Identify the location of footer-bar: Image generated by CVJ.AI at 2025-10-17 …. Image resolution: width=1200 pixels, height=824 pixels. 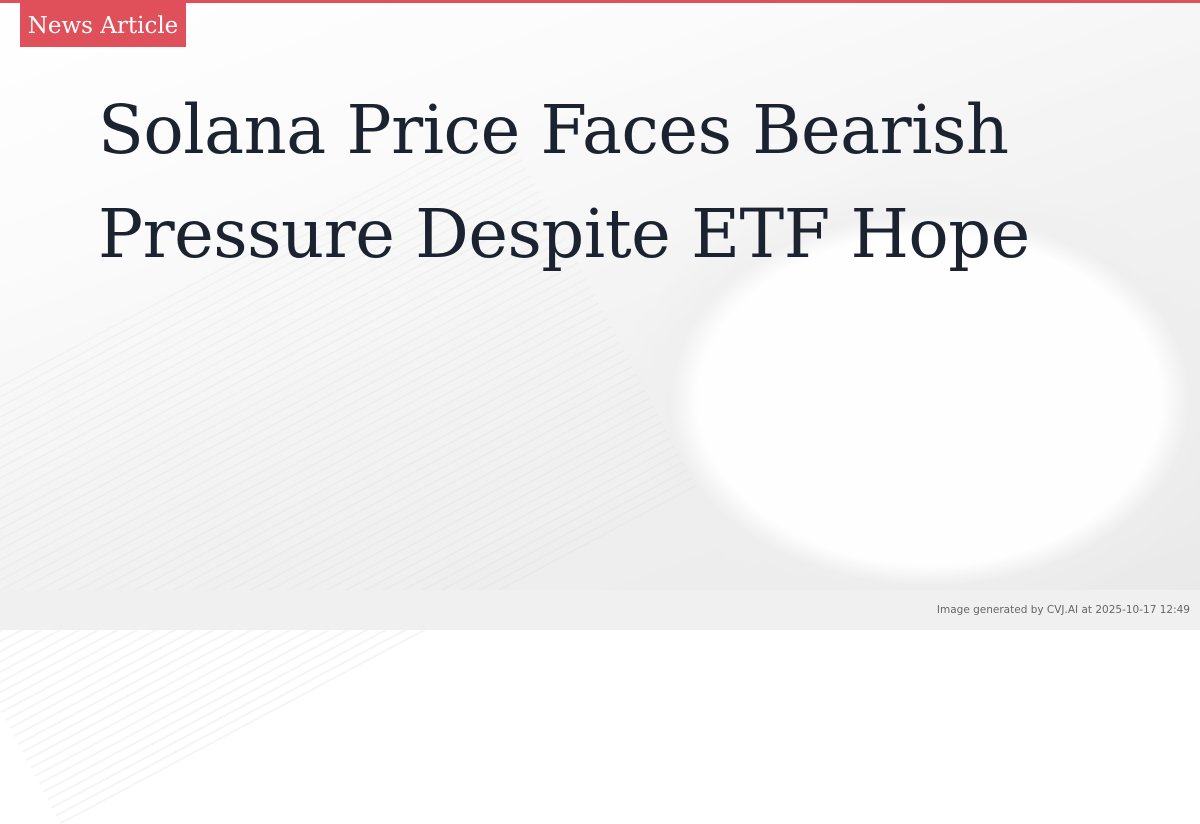
(600, 610).